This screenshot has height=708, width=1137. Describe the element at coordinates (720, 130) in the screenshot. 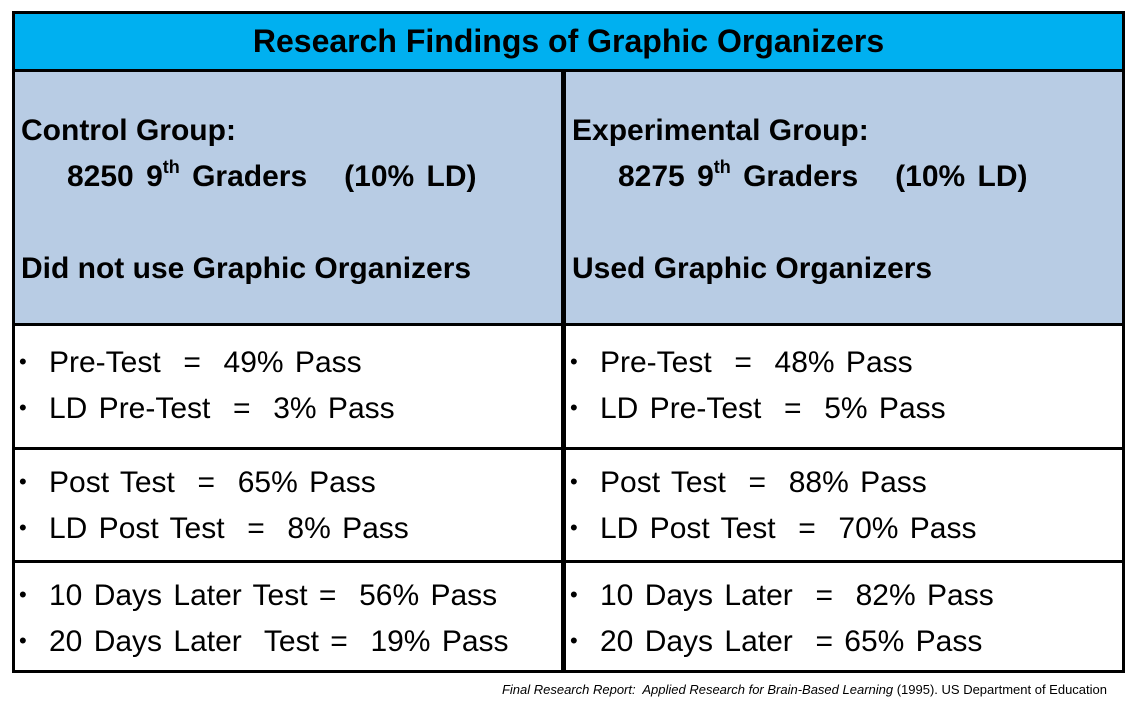

I see `experimental-group-heading: Experimental Group:` at that location.